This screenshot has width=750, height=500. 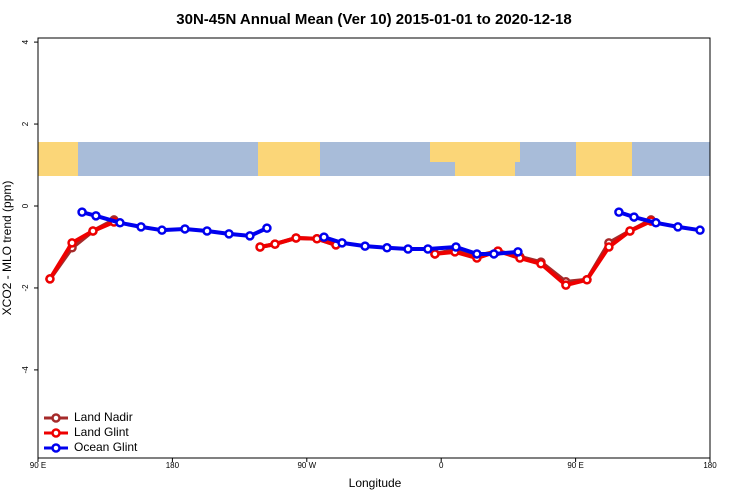 I want to click on x-tick-label: 0, so click(x=441, y=465).